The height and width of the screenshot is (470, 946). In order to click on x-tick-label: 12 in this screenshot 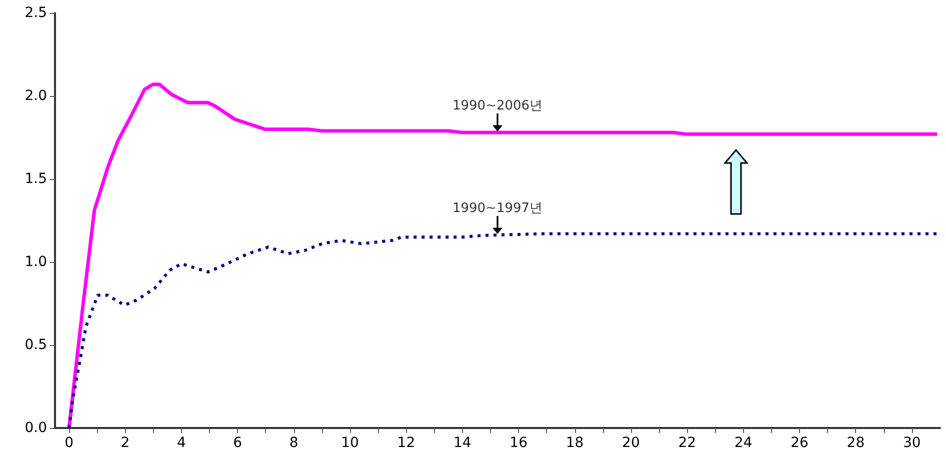, I will do `click(406, 443)`.